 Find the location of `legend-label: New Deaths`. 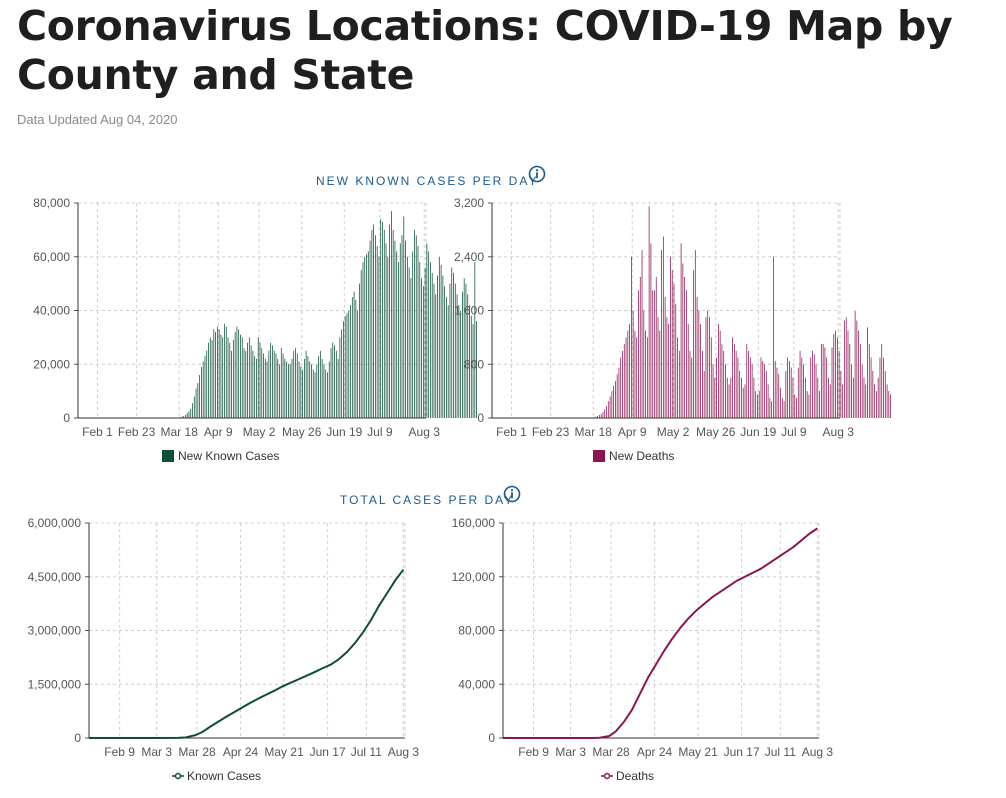

legend-label: New Deaths is located at coordinates (641, 456).